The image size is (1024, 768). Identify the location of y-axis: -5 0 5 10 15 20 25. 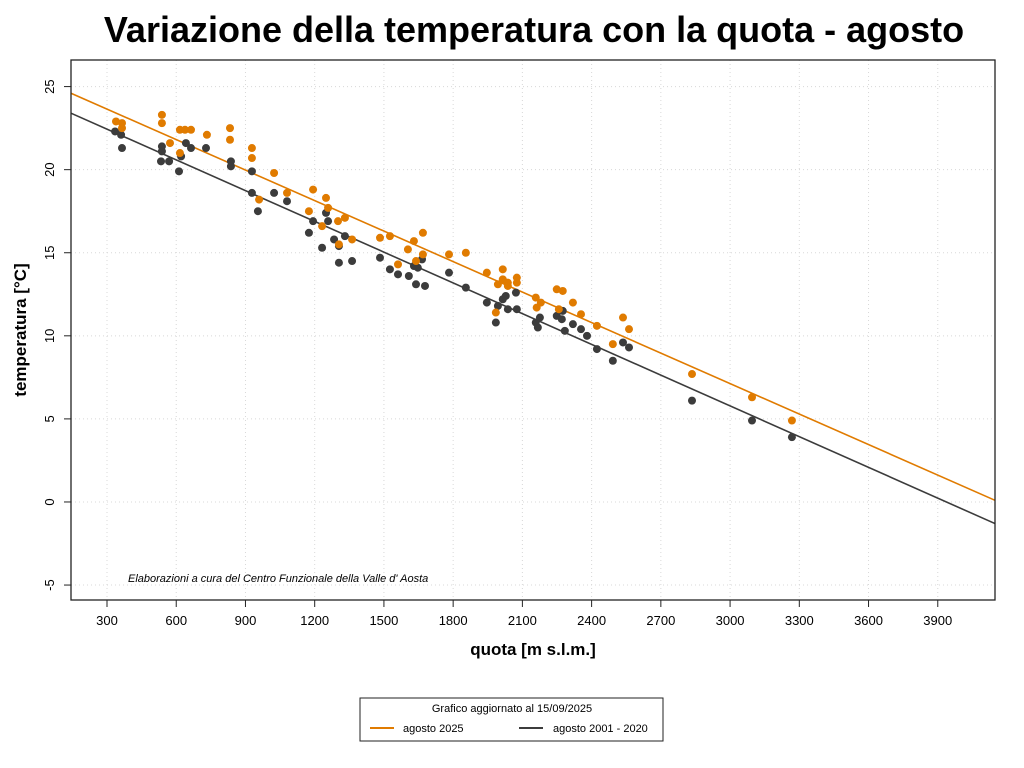
(56, 335).